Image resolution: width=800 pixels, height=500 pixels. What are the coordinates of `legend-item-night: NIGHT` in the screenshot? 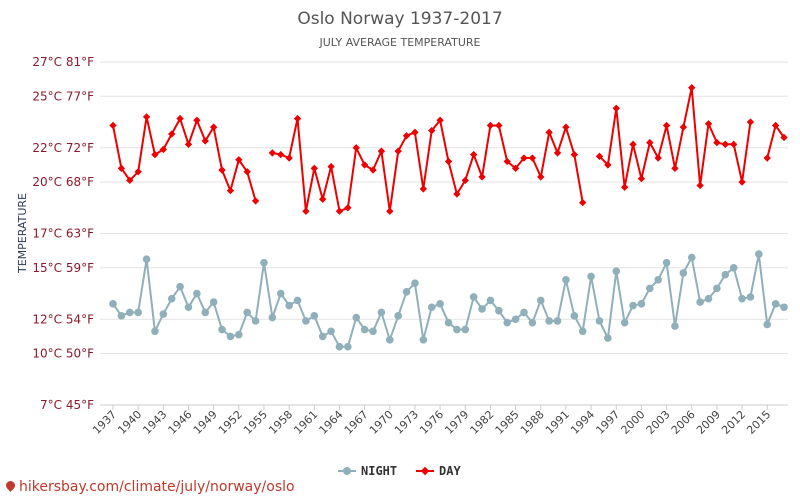 It's located at (367, 471).